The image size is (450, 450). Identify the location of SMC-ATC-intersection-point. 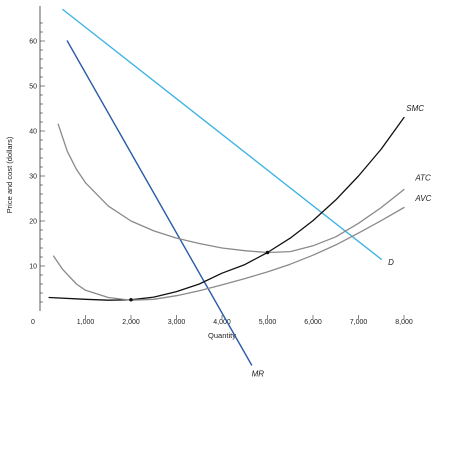
(267, 252).